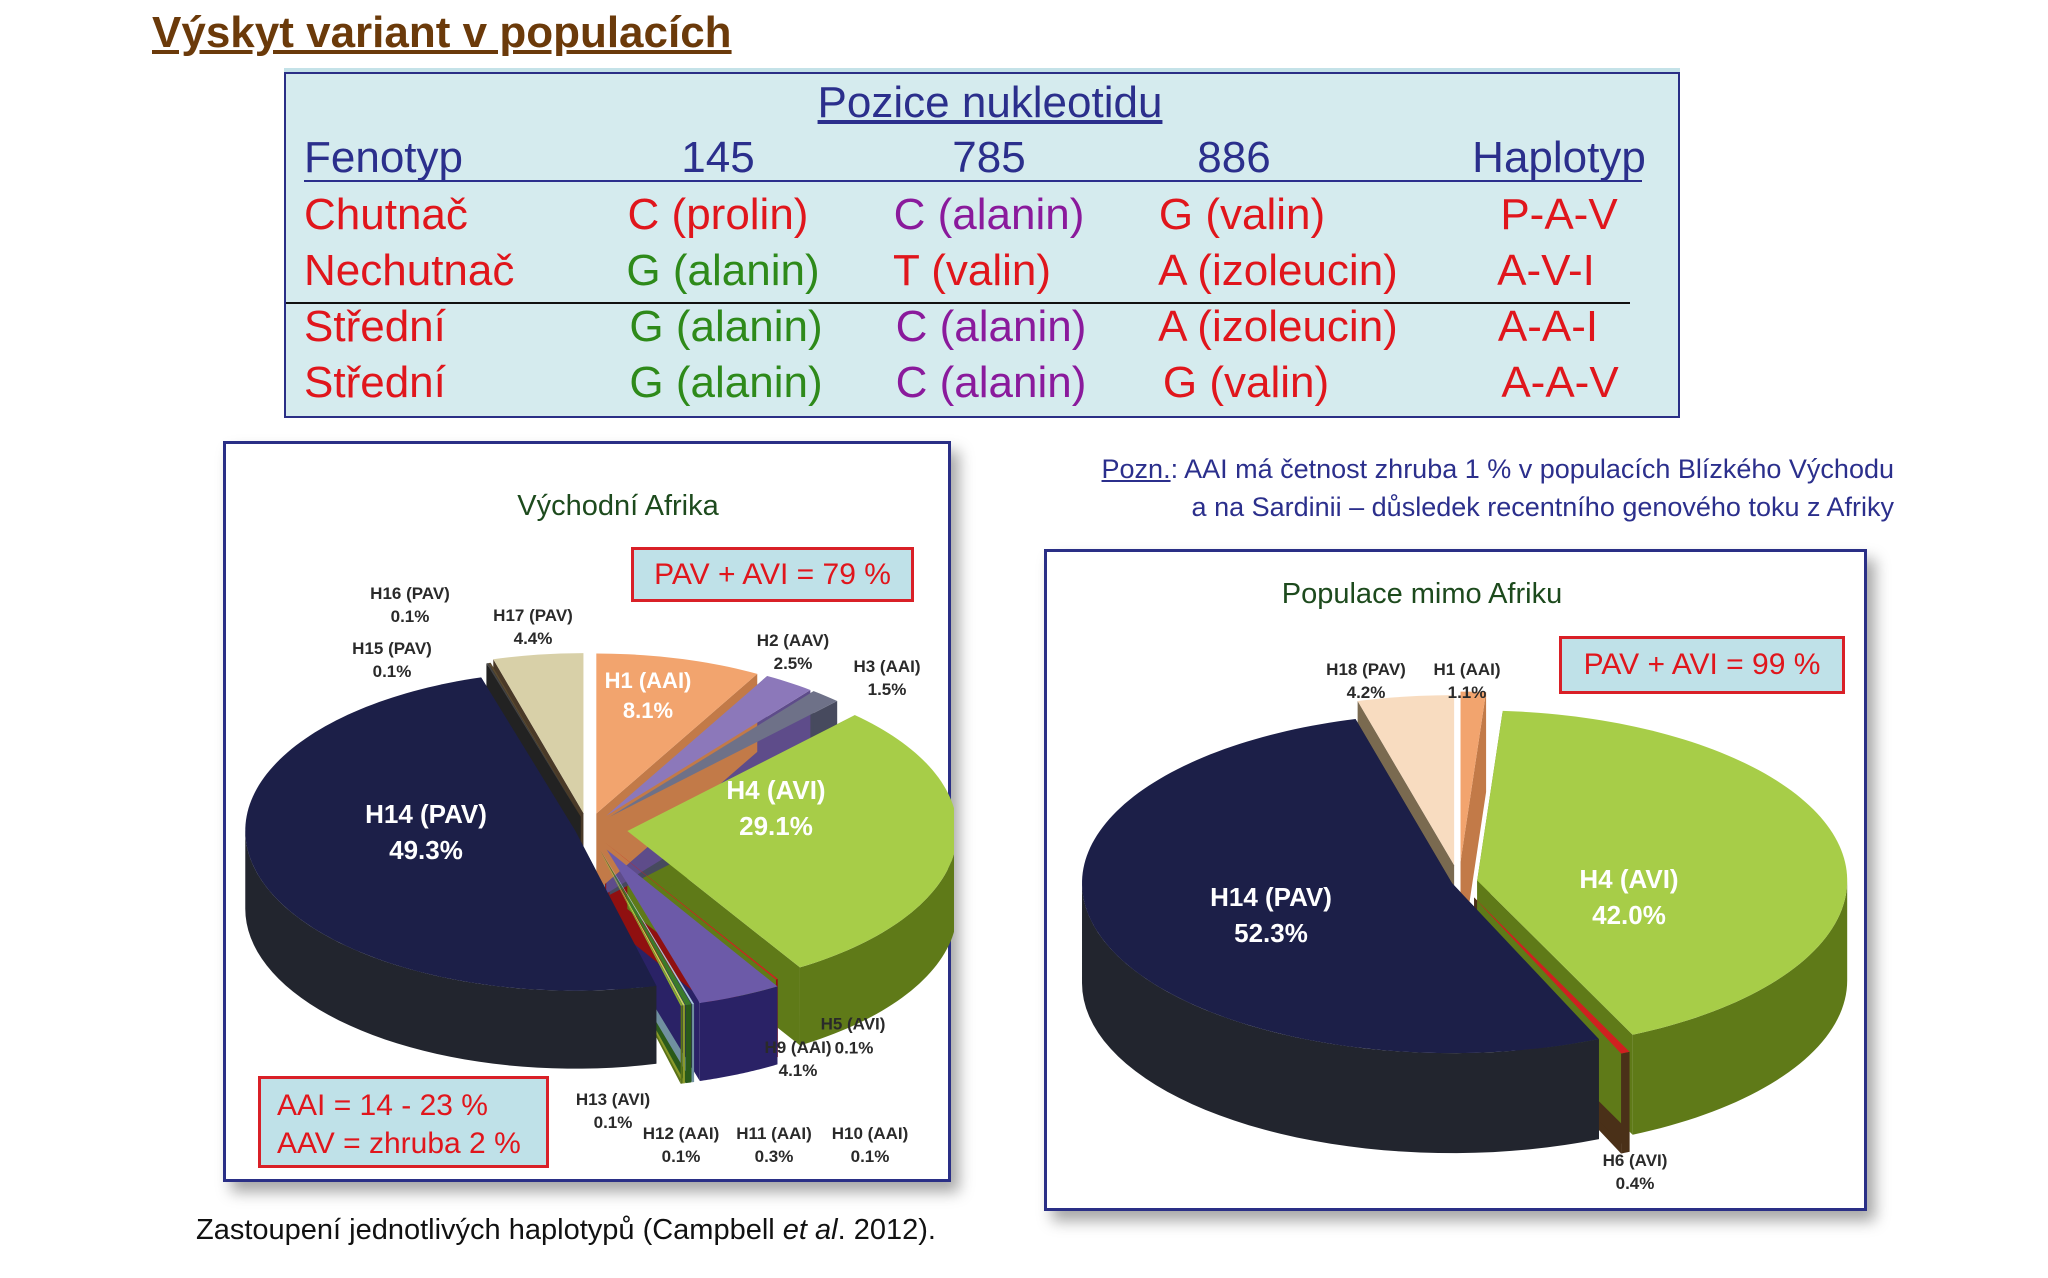  What do you see at coordinates (1246, 382) in the screenshot?
I see `row4-886: G (valin)` at bounding box center [1246, 382].